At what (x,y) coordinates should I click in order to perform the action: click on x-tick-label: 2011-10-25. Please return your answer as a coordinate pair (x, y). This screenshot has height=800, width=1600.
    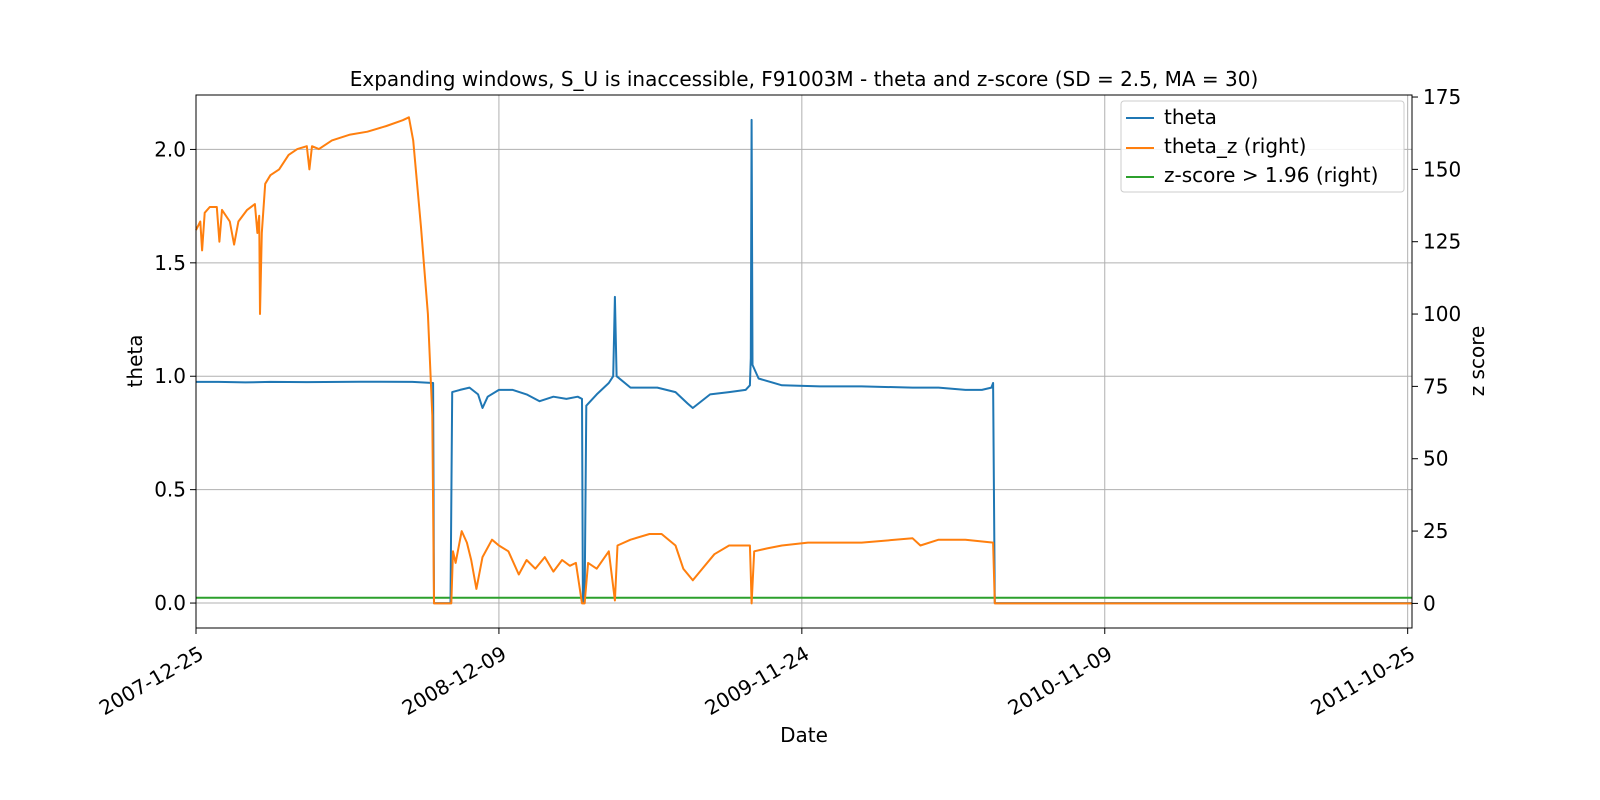
    Looking at the image, I should click on (1363, 680).